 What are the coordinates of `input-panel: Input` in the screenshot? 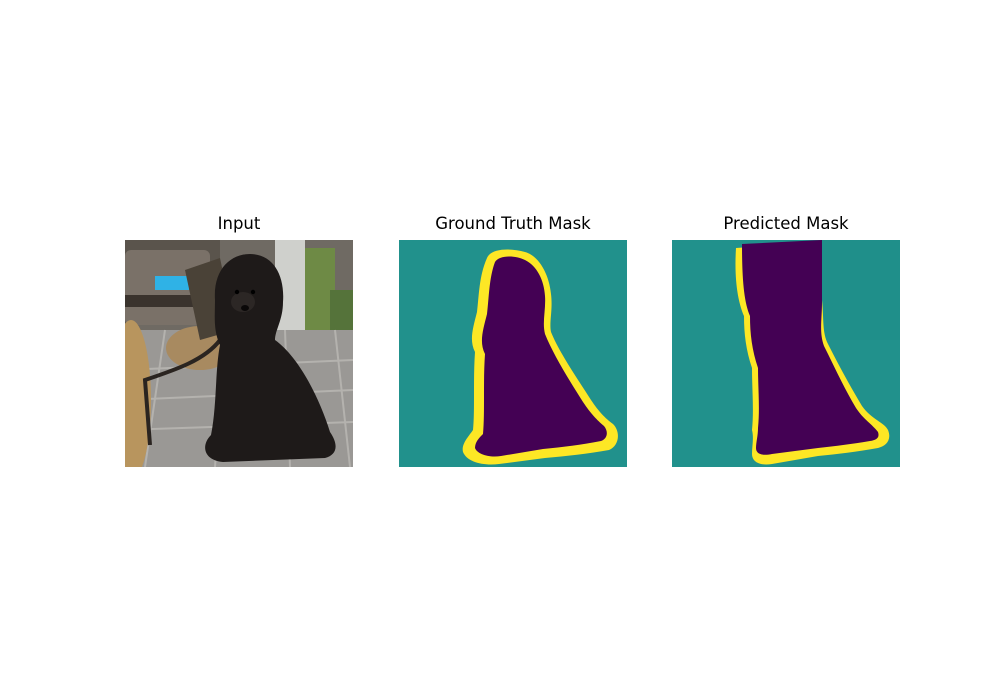 It's located at (239, 340).